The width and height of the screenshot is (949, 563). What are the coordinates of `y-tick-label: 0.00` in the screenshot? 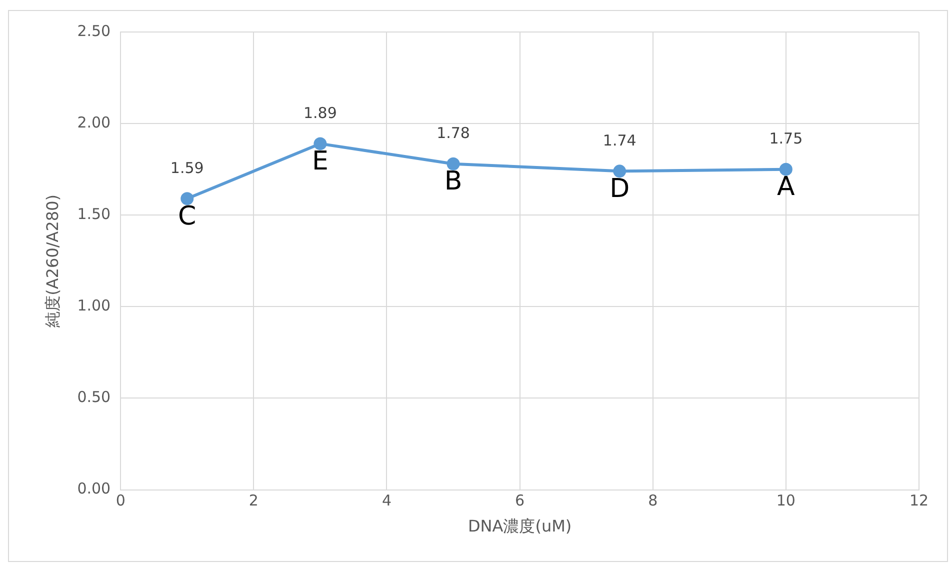 It's located at (94, 489).